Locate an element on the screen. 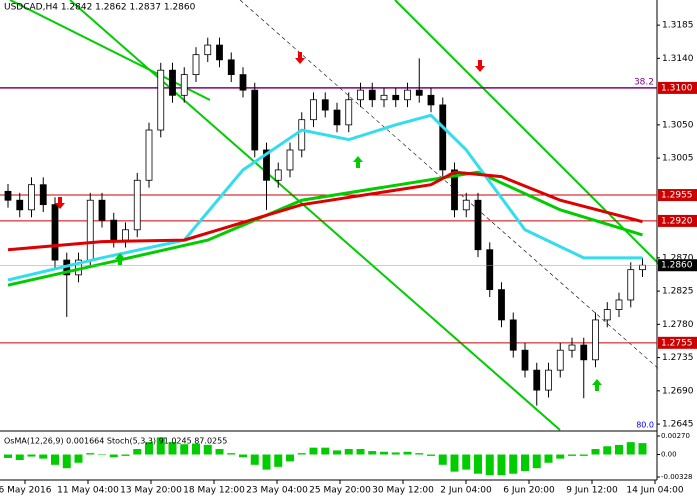 This screenshot has width=697, height=499. time-label: 6 Jun 20:00 is located at coordinates (529, 491).